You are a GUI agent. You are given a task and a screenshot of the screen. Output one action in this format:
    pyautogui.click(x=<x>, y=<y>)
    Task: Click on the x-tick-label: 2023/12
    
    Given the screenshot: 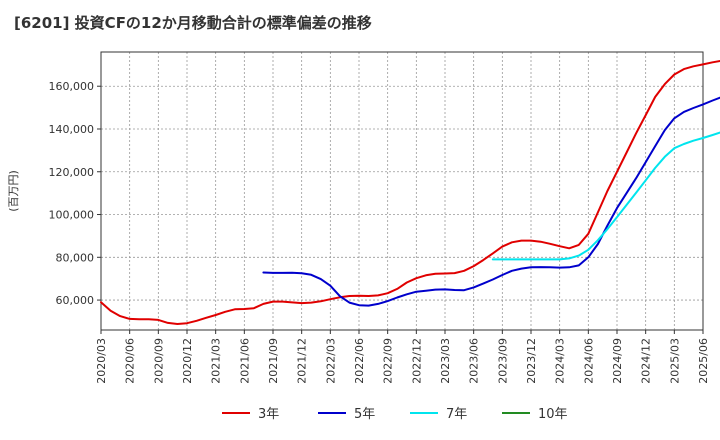 What is the action you would take?
    pyautogui.click(x=531, y=361)
    